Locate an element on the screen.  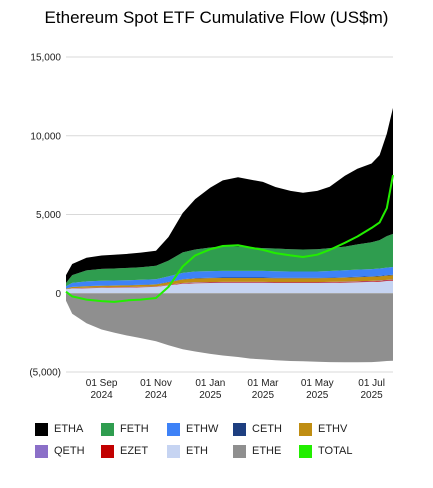
legend-item-ceth: CETH is located at coordinates (266, 429).